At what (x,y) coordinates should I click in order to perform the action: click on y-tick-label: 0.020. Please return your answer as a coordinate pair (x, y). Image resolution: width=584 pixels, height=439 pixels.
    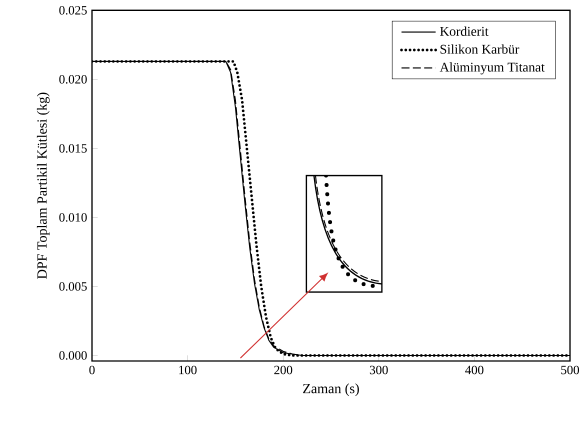
    Looking at the image, I should click on (73, 79).